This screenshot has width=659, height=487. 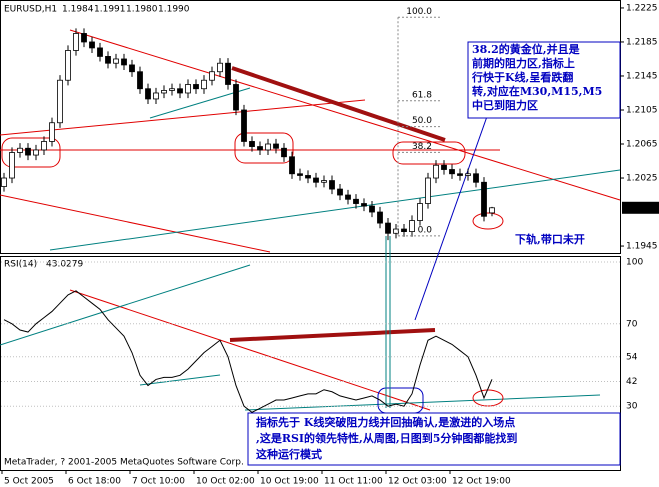 I want to click on y-tick-label: 1.2225, so click(x=642, y=8).